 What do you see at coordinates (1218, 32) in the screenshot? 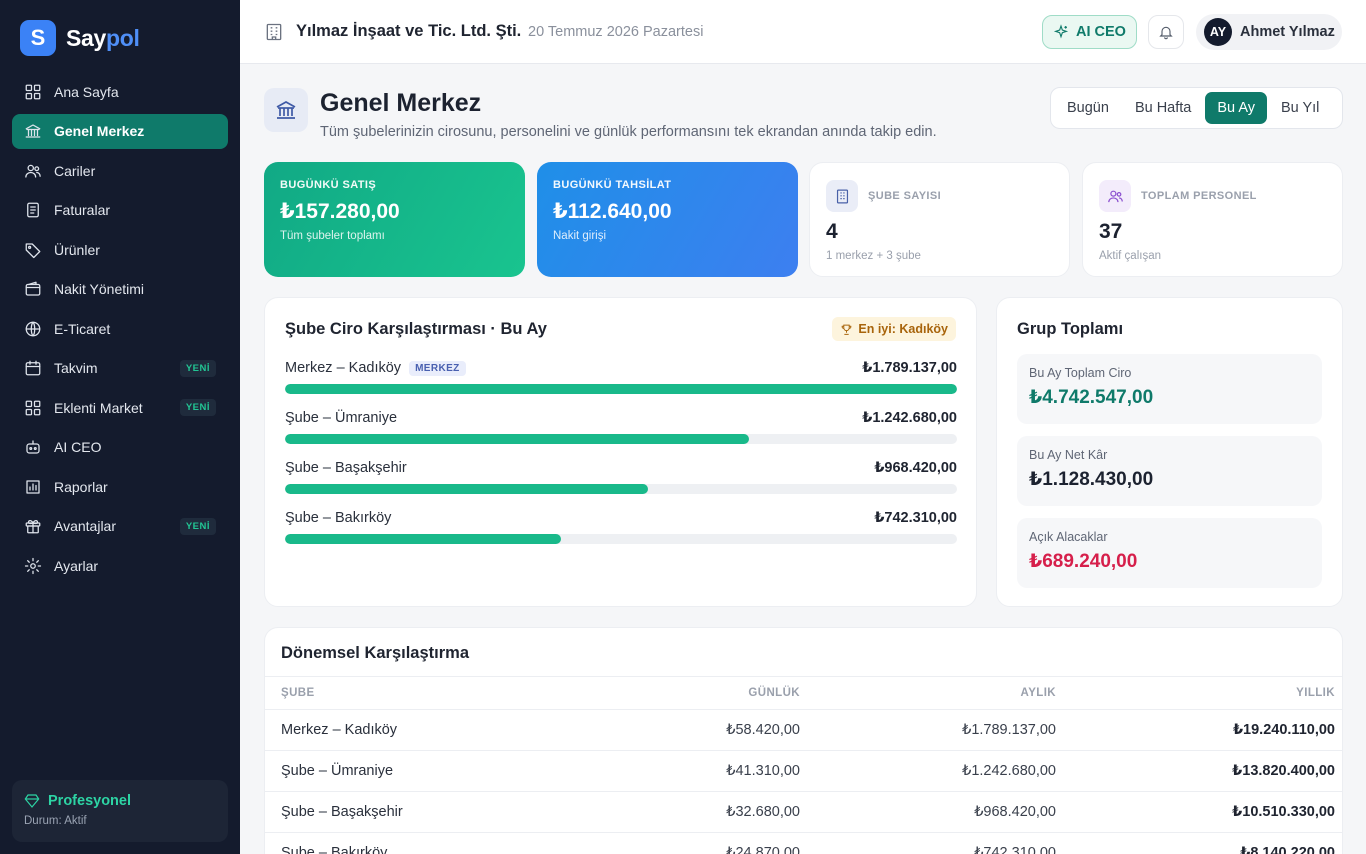
I see `avatar: AY` at bounding box center [1218, 32].